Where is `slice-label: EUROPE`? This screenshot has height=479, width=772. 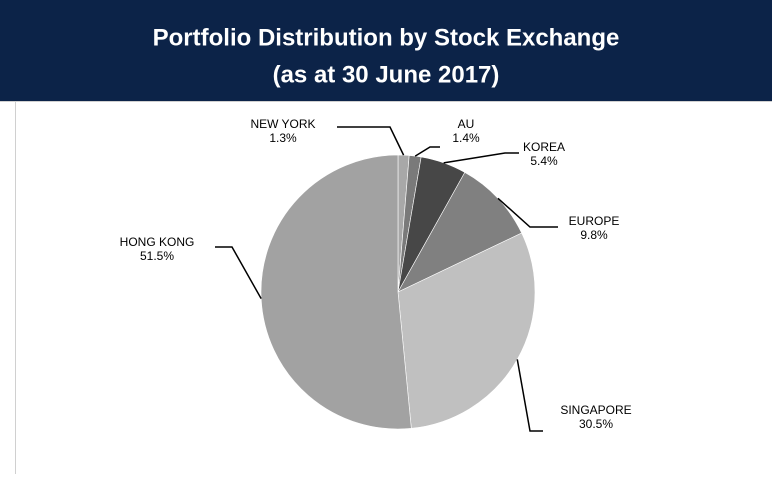 slice-label: EUROPE is located at coordinates (594, 221).